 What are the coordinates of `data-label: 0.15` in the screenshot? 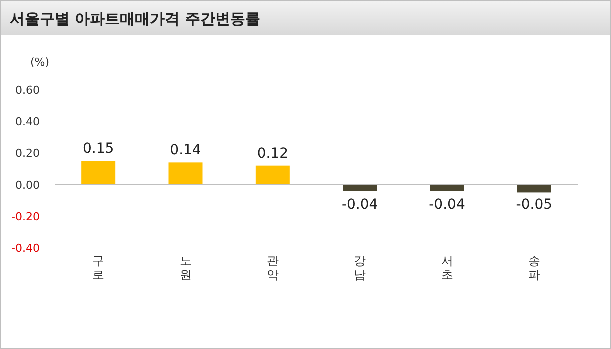 It's located at (98, 149).